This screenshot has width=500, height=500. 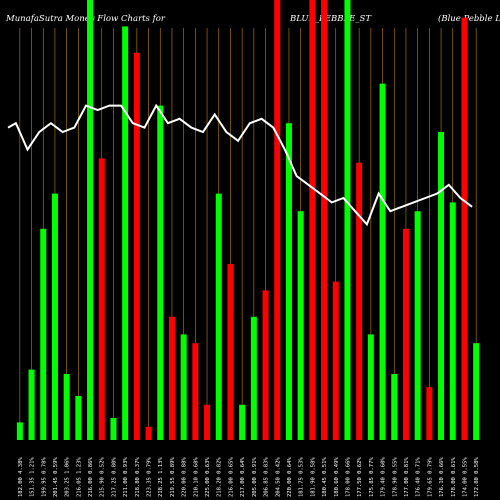 What do you see at coordinates (138, 477) in the screenshot?
I see `x-tick-label: 218.80 0.37%` at bounding box center [138, 477].